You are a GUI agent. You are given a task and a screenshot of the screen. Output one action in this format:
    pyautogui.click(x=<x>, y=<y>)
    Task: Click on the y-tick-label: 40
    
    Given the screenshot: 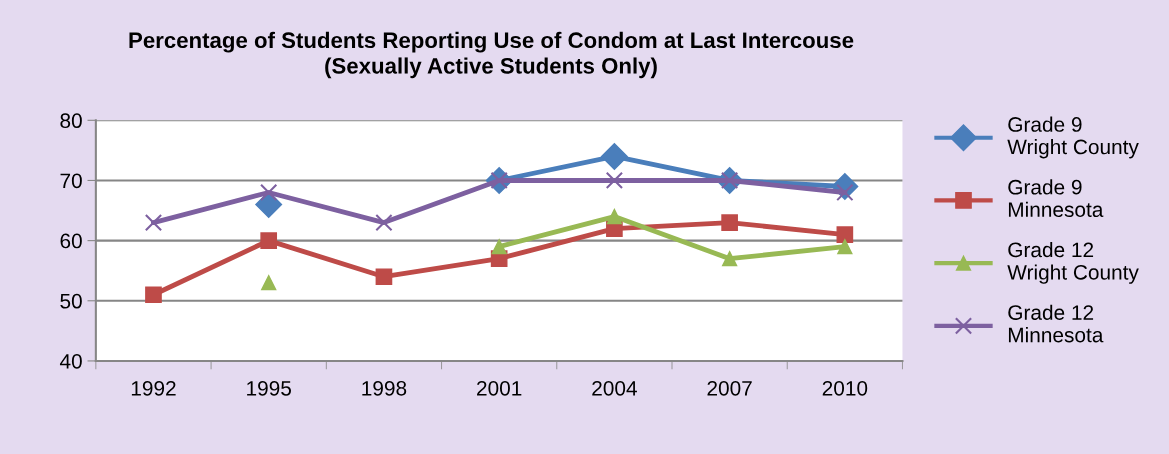 What is the action you would take?
    pyautogui.click(x=70, y=361)
    